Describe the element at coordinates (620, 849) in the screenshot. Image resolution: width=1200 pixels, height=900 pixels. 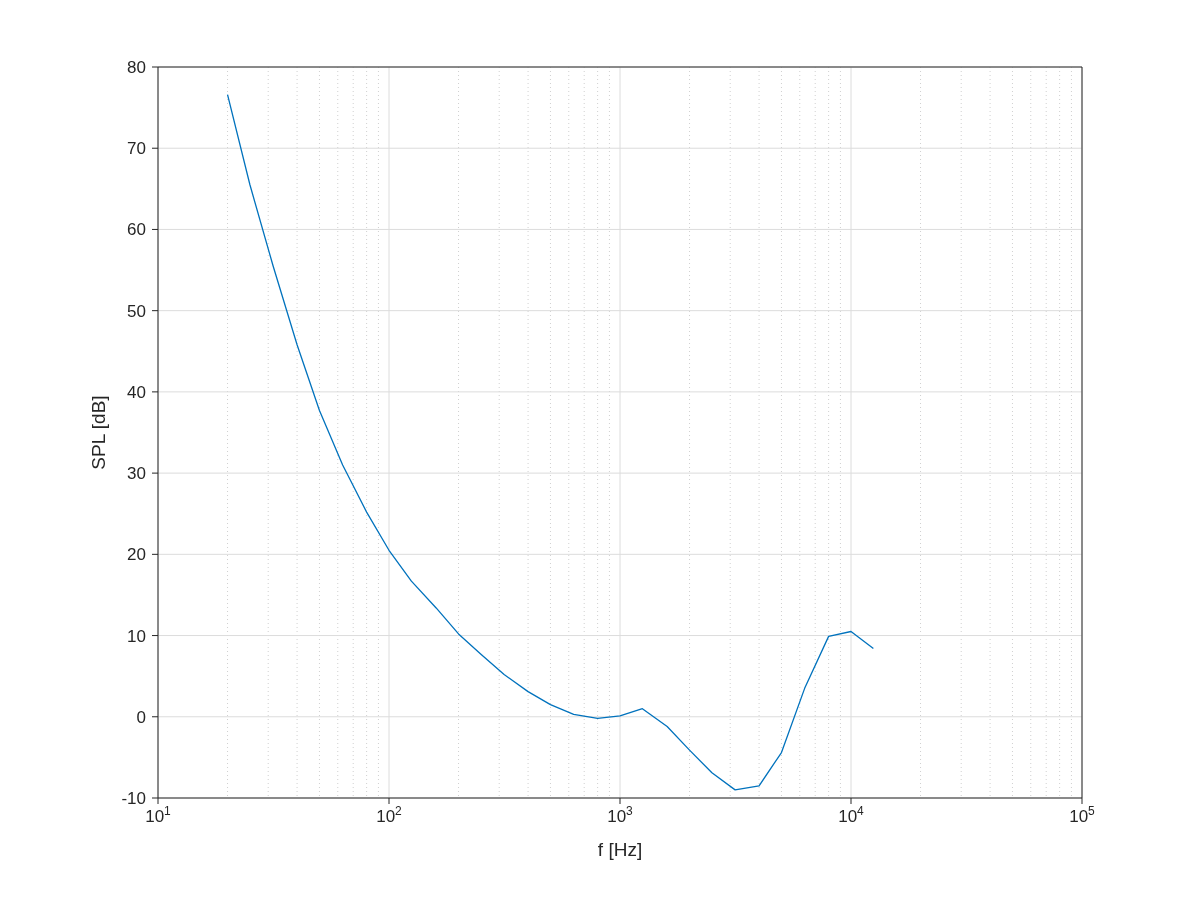
I see `x-axis-title: f [Hz]` at that location.